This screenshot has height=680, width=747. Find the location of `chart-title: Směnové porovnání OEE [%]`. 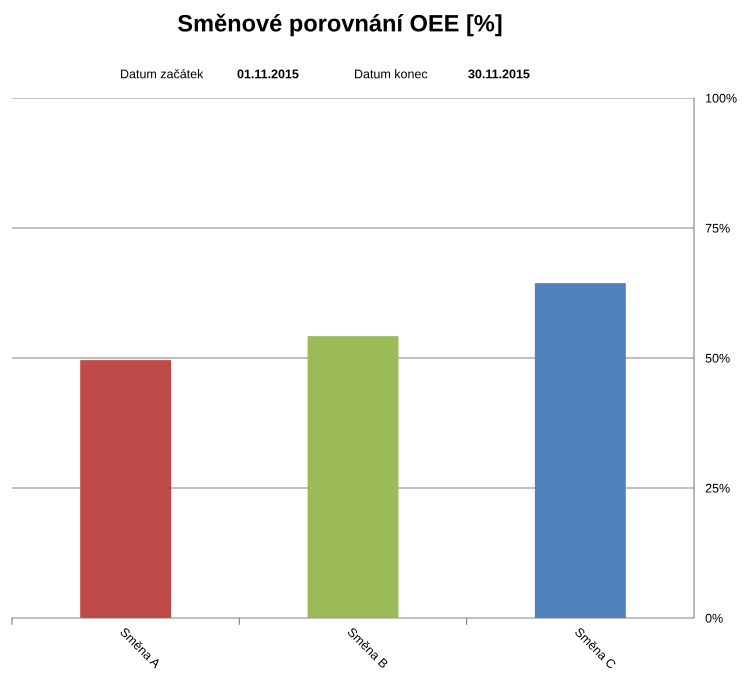

chart-title: Směnové porovnání OEE [%] is located at coordinates (340, 25).